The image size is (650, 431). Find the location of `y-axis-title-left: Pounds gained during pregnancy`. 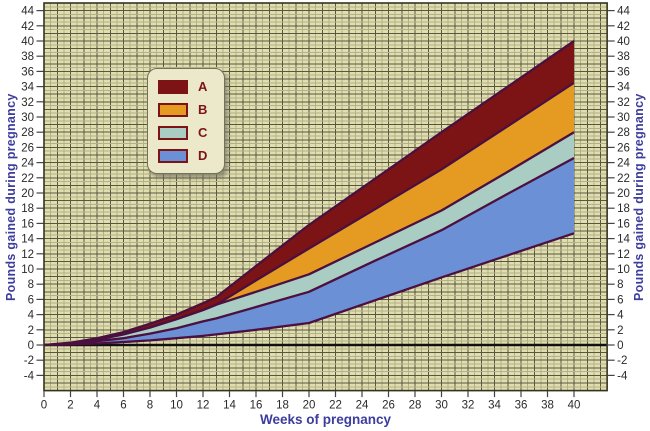

y-axis-title-left: Pounds gained during pregnancy is located at coordinates (11, 197).